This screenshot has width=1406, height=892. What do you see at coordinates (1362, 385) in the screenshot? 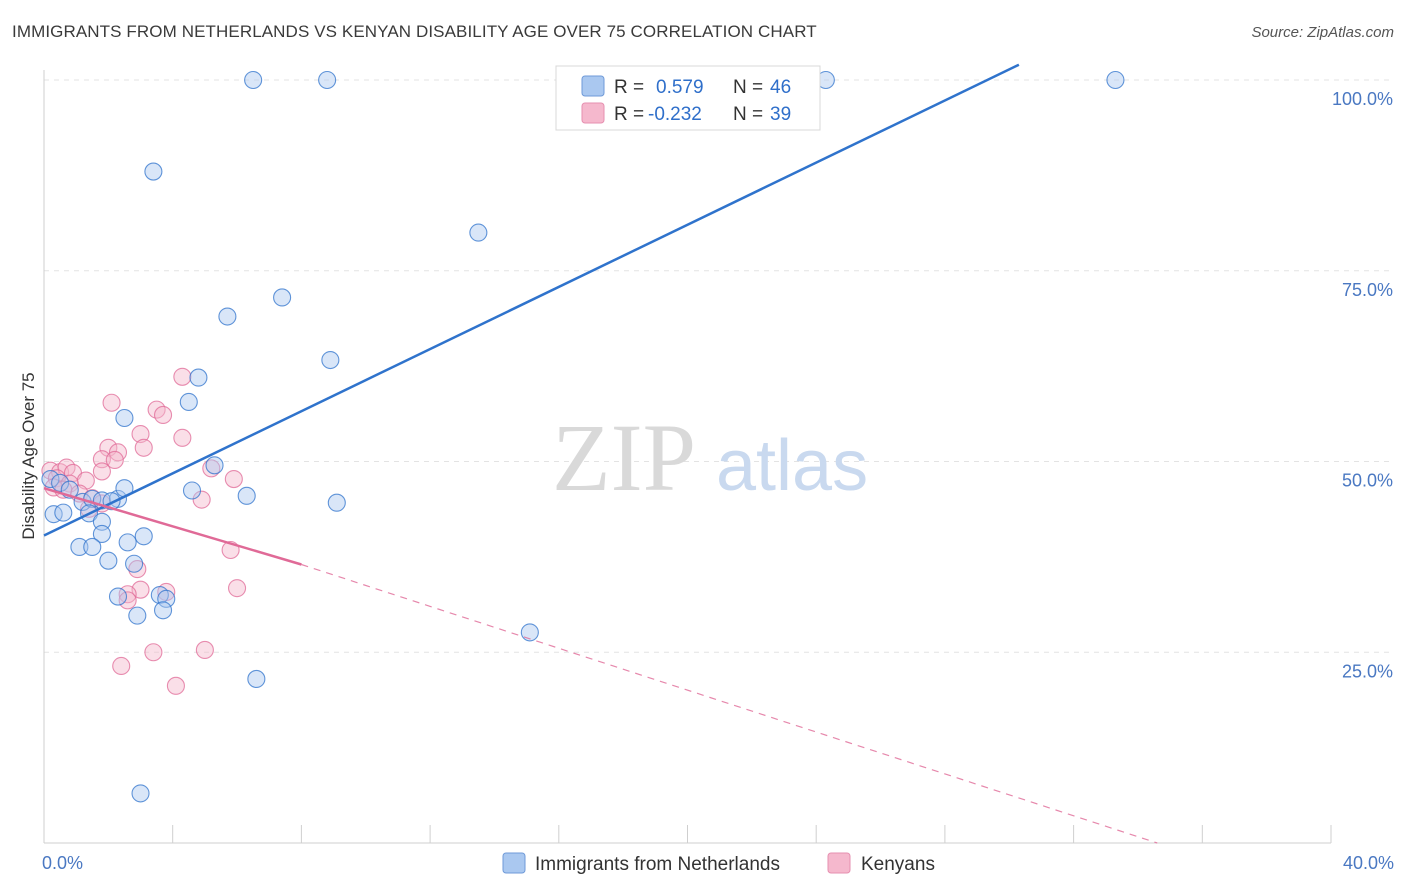
I see `y-tick-labels: 25.0% 50.0% 75.0% 100.0%` at bounding box center [1362, 385].